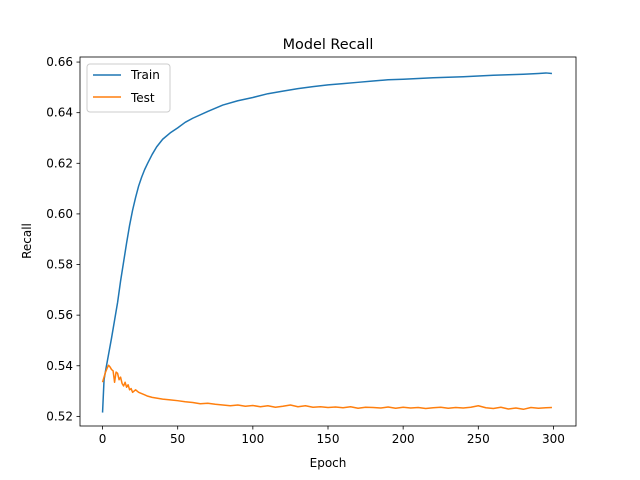 This screenshot has width=640, height=480. I want to click on y-tick-label: 0.58, so click(59, 265).